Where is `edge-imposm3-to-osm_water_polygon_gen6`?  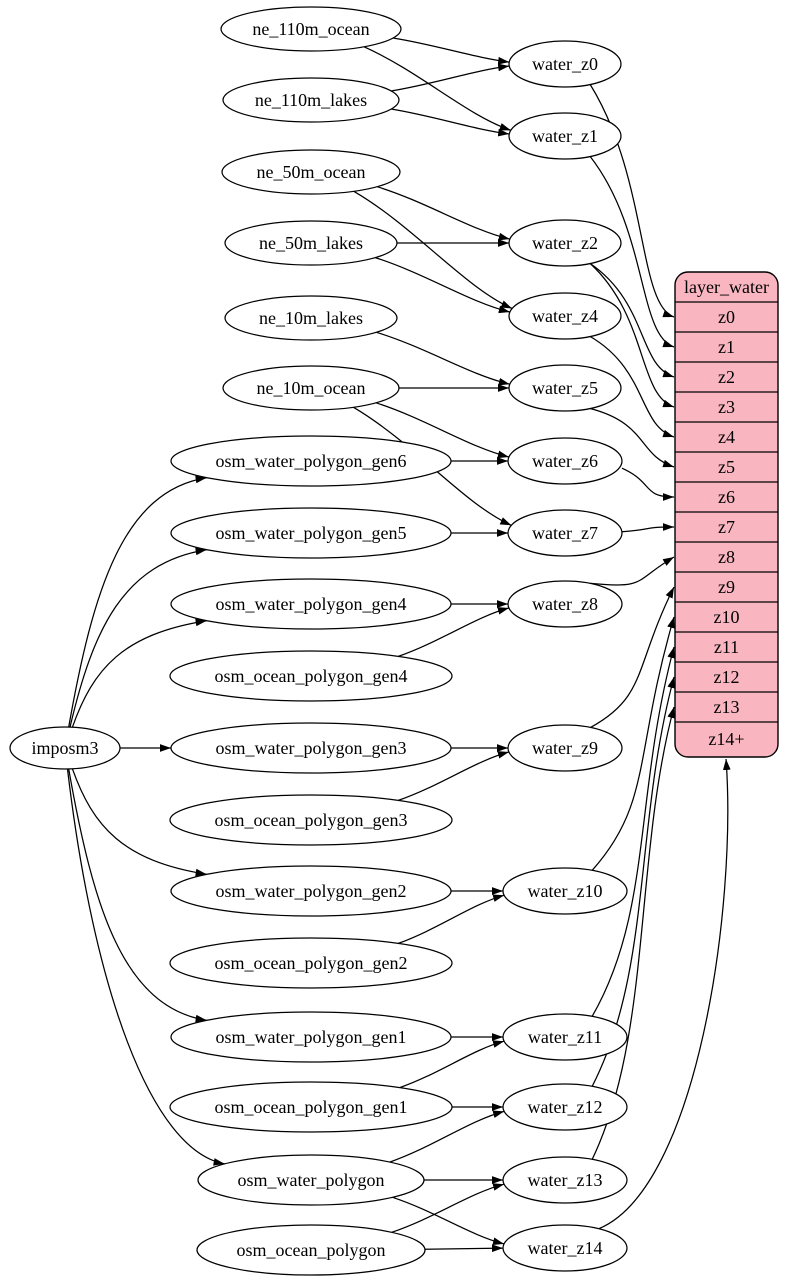
edge-imposm3-to-osm_water_polygon_gen6 is located at coordinates (137, 601).